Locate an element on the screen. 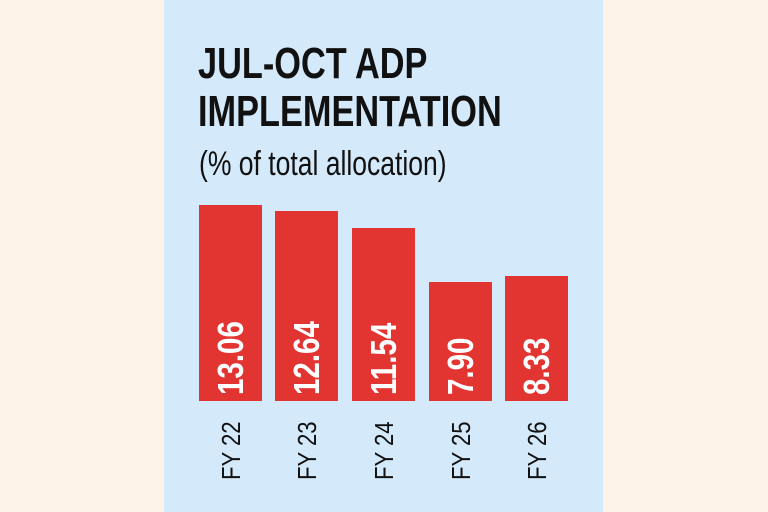  bar-fy23: 12.64 is located at coordinates (306, 306).